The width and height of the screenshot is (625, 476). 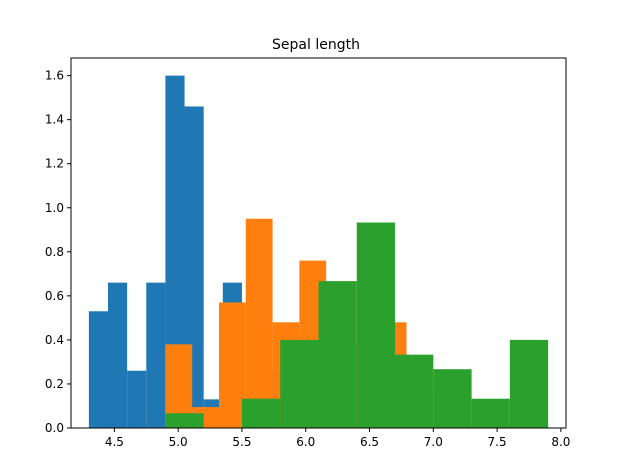 What do you see at coordinates (54, 384) in the screenshot?
I see `y-tick-label: 0.2` at bounding box center [54, 384].